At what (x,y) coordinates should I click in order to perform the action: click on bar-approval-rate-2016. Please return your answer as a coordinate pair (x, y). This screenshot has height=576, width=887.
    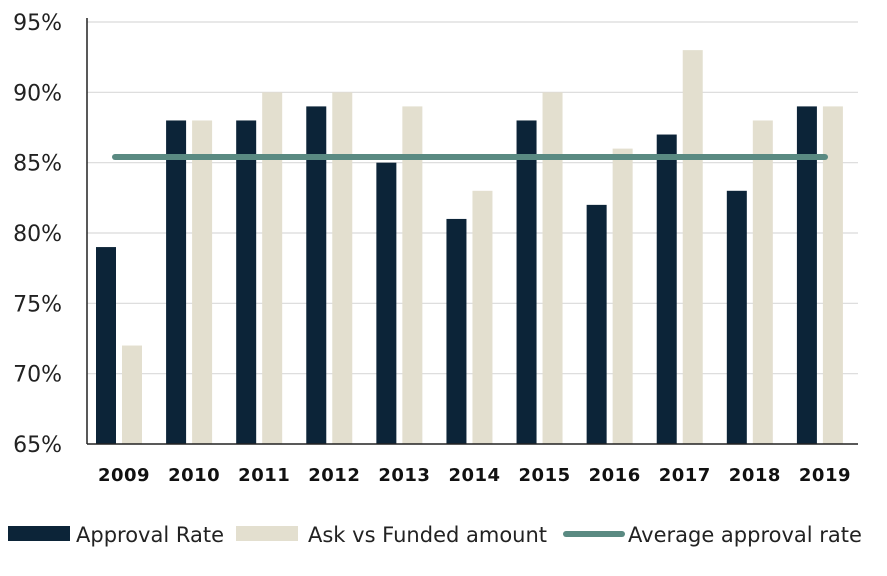
    Looking at the image, I should click on (596, 324).